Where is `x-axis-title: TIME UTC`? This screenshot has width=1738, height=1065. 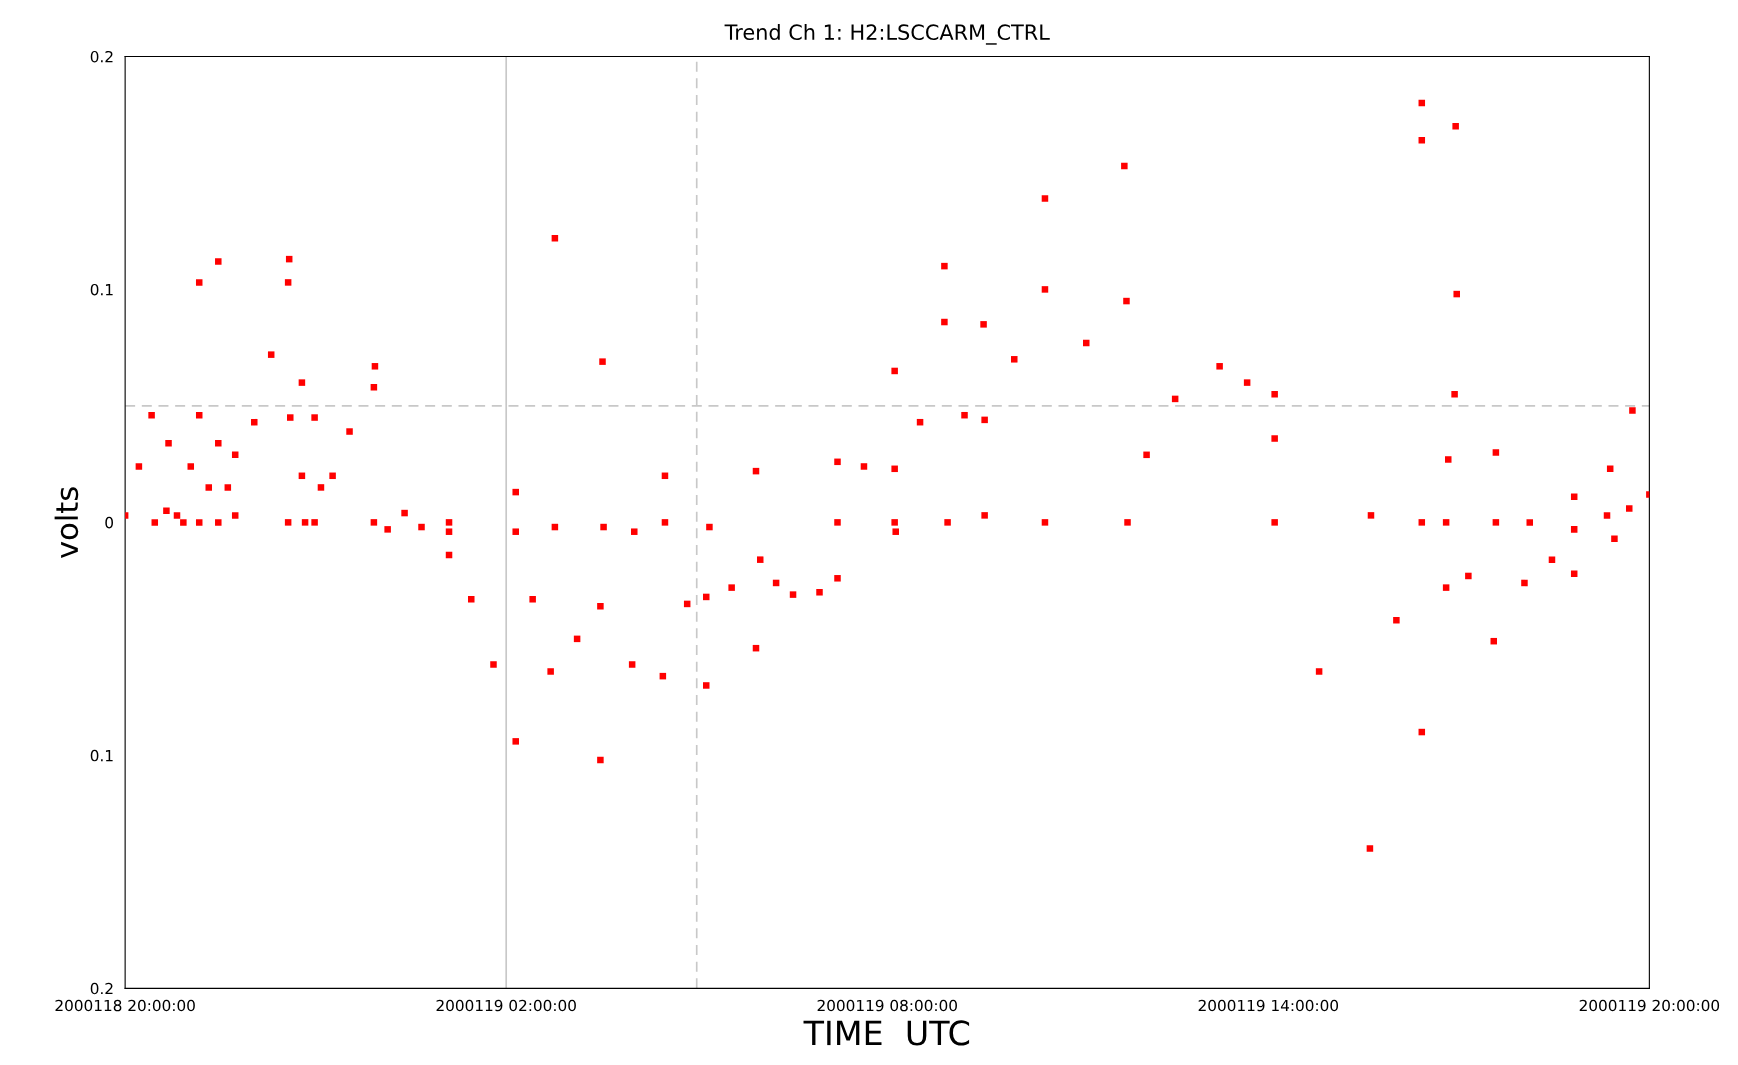
x-axis-title: TIME UTC is located at coordinates (886, 1033).